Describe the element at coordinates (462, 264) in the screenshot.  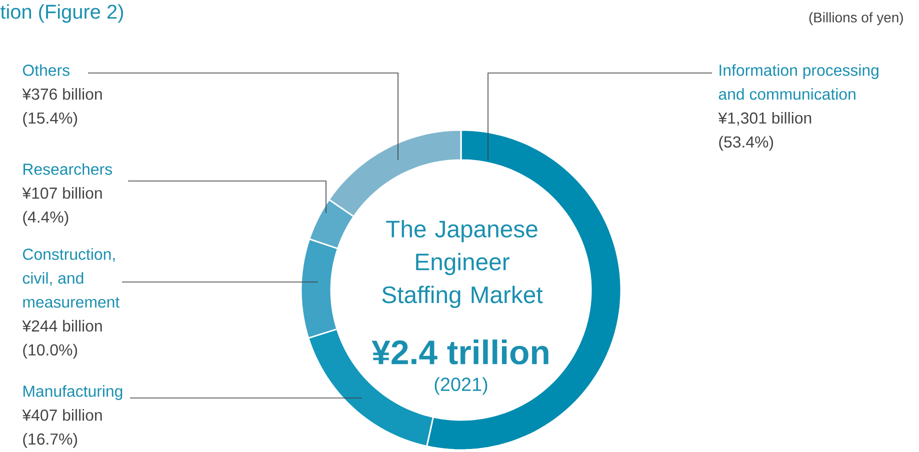
I see `text: The Japanese Engineer Staffing Market` at that location.